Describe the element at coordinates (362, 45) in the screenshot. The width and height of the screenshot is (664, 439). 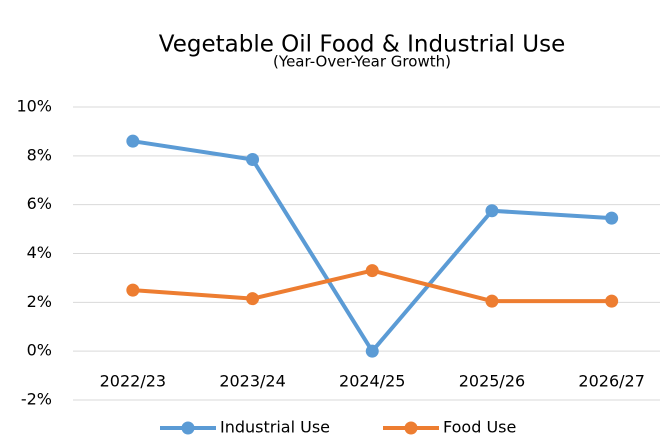
I see `chart-title: Vegetable Oil Food & Industrial Use` at that location.